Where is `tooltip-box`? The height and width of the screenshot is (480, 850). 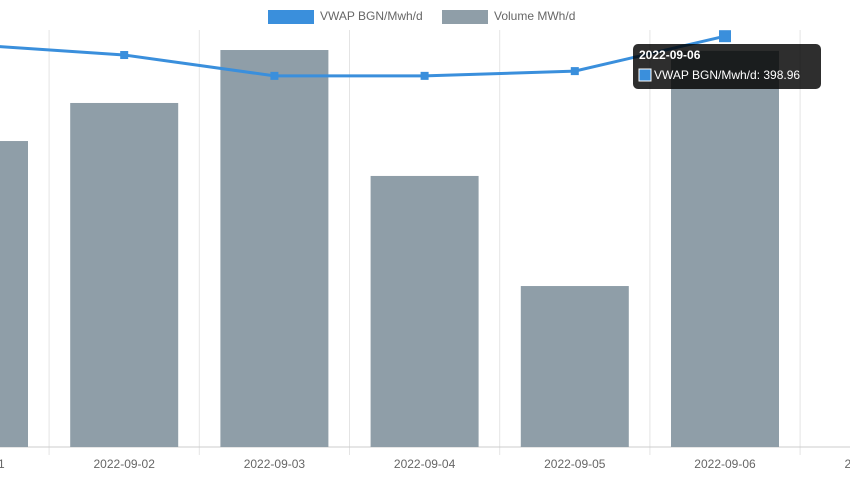
tooltip-box is located at coordinates (727, 66).